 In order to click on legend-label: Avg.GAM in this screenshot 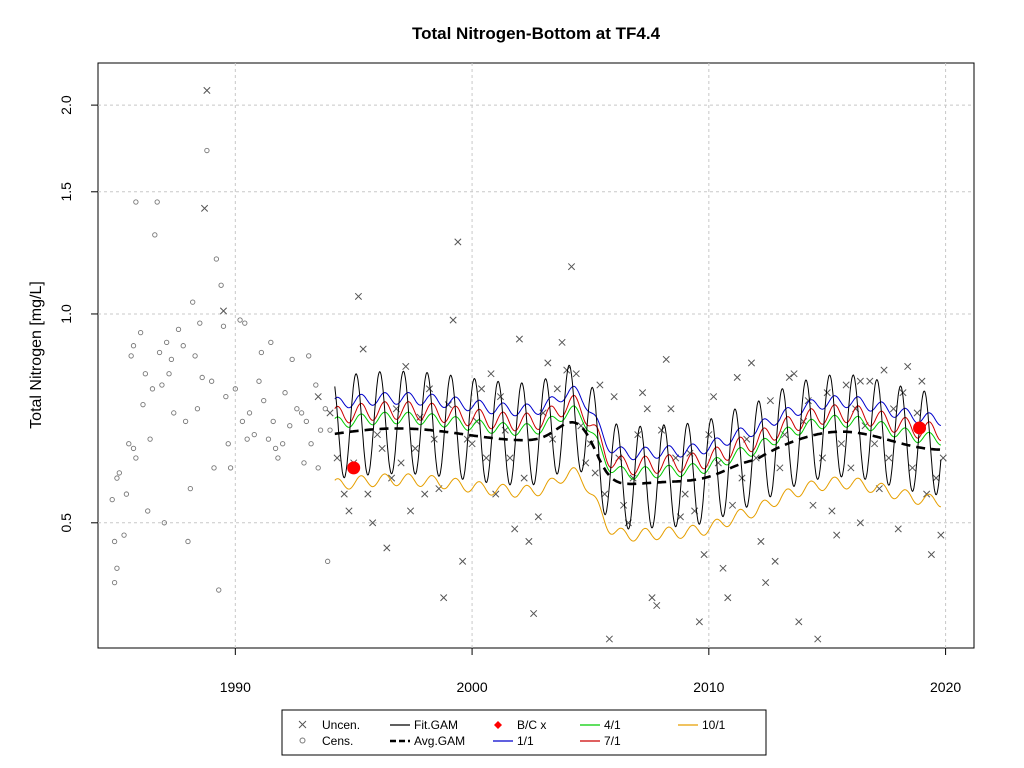, I will do `click(439, 741)`.